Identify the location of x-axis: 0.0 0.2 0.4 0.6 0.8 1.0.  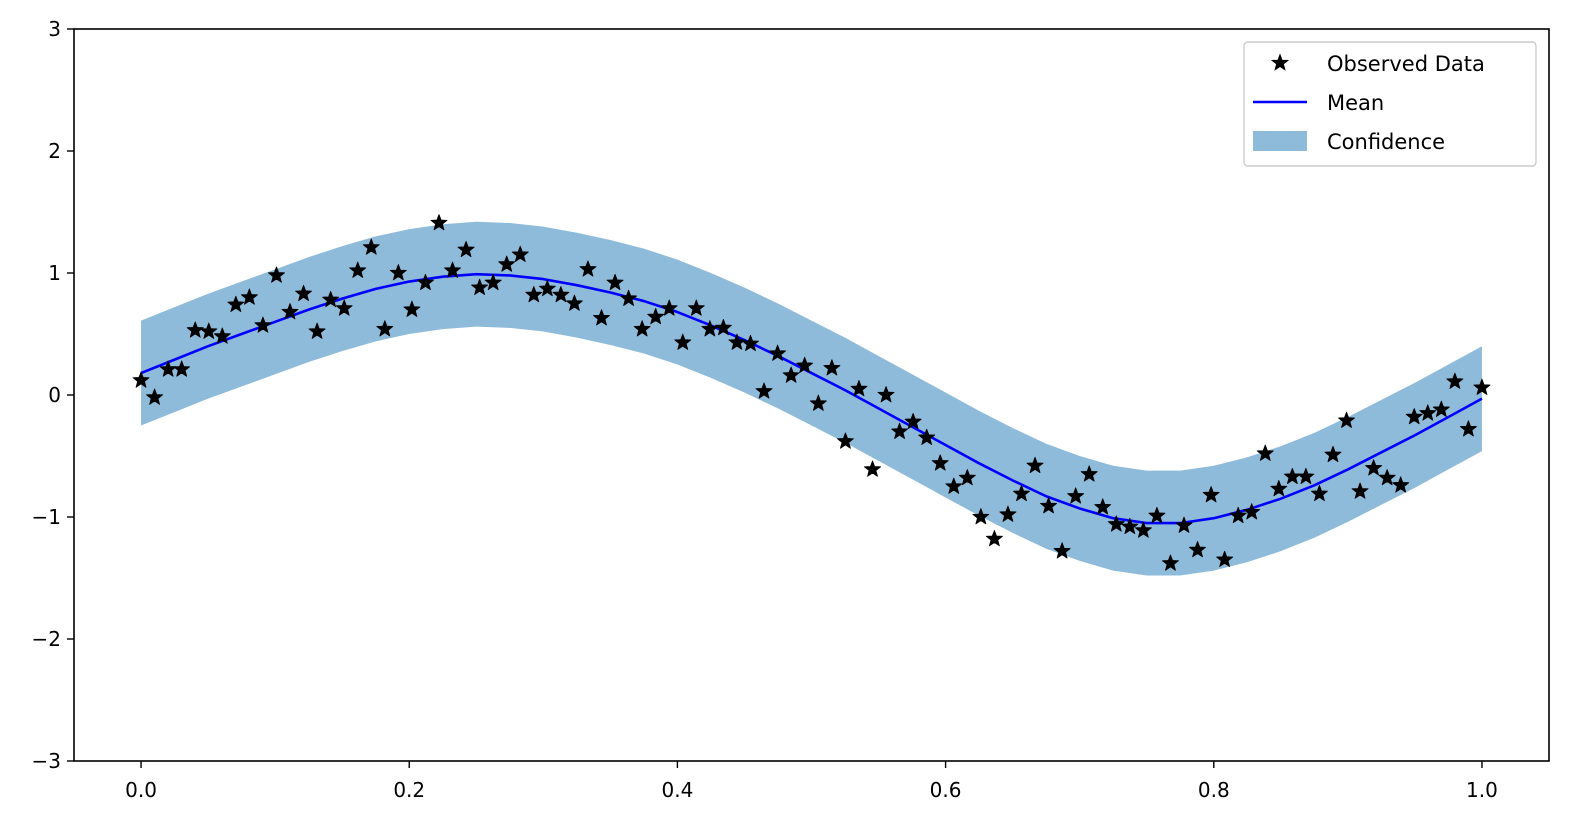
(811, 781).